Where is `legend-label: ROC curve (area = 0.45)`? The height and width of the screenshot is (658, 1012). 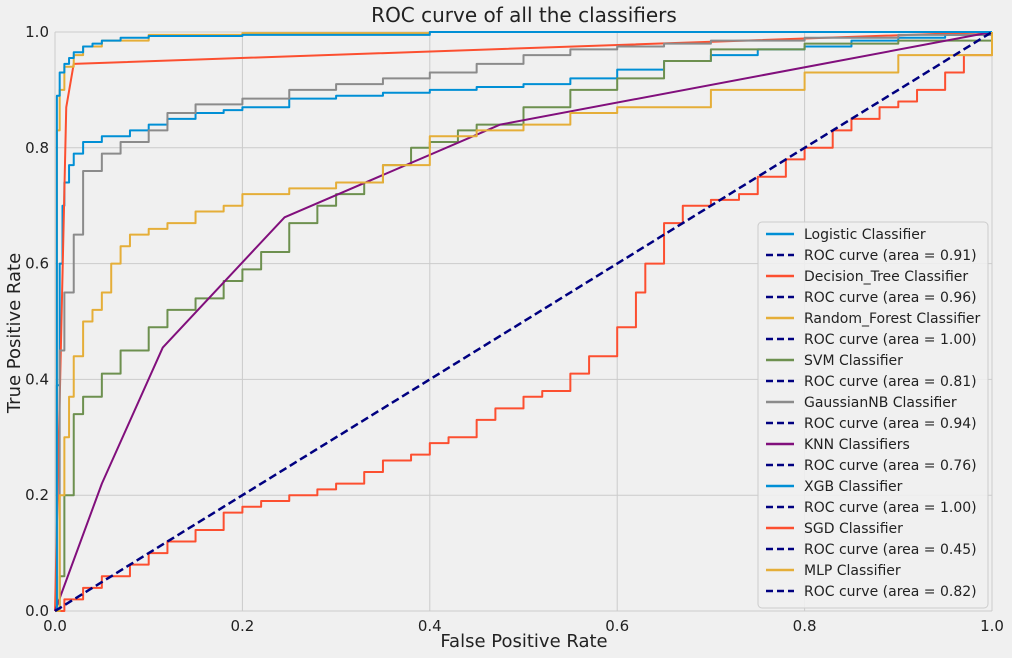
legend-label: ROC curve (area = 0.45) is located at coordinates (890, 550).